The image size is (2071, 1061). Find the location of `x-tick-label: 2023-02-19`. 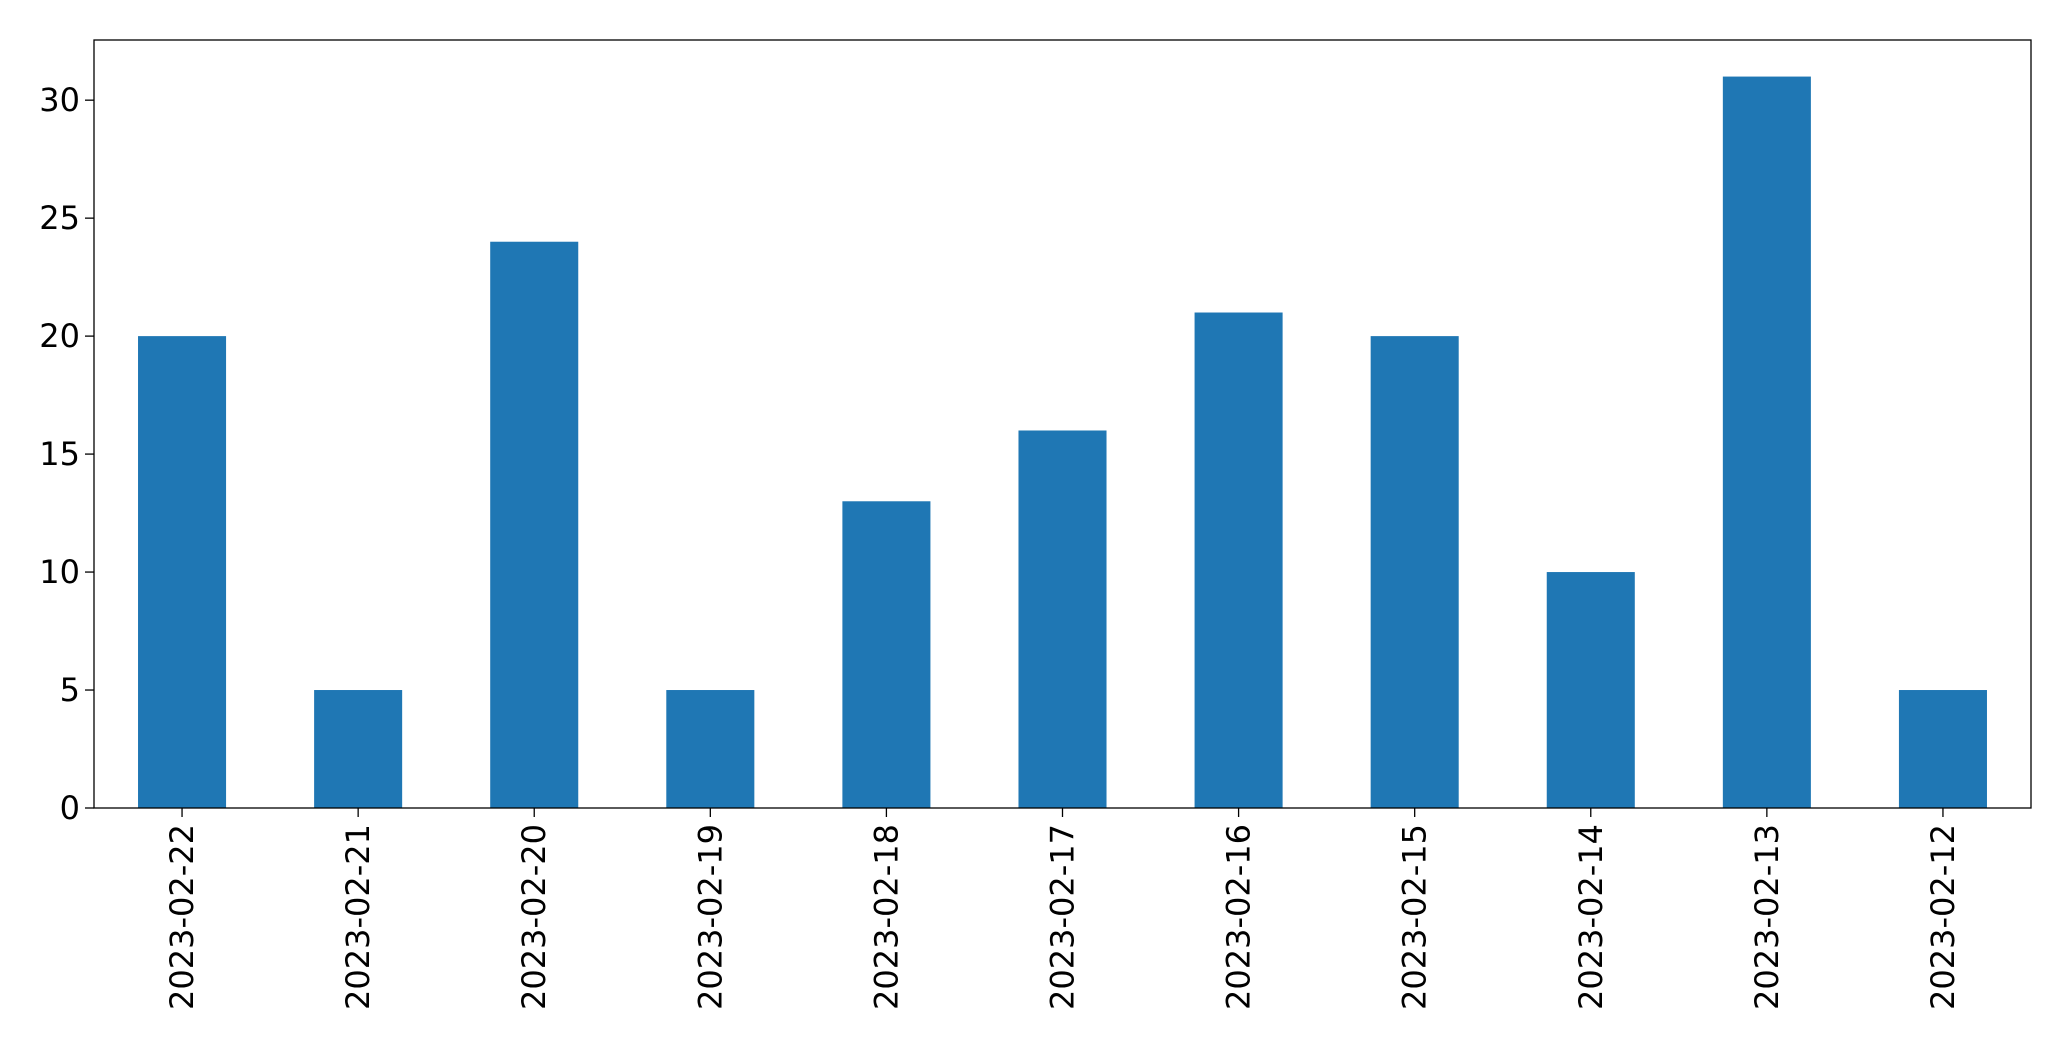

x-tick-label: 2023-02-19 is located at coordinates (710, 917).